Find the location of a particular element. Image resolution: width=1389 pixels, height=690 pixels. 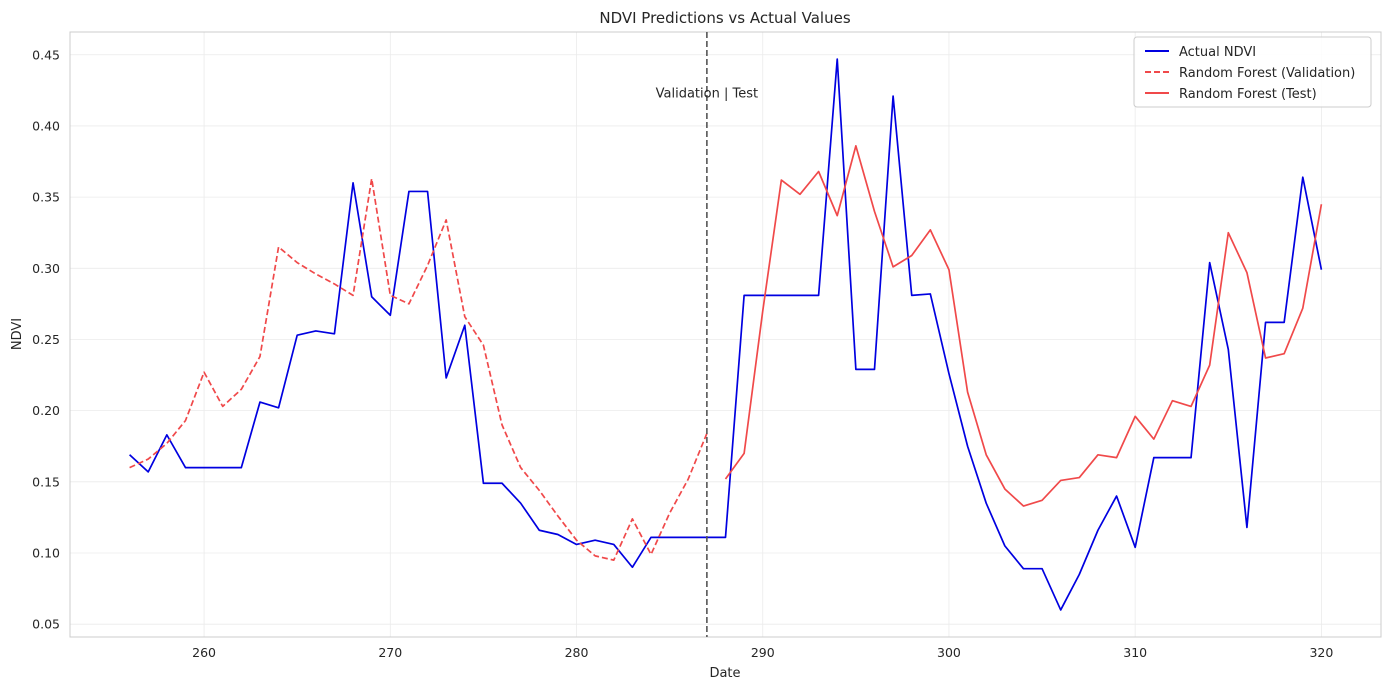

chart-title: NDVI Predictions vs Actual Values is located at coordinates (724, 18).